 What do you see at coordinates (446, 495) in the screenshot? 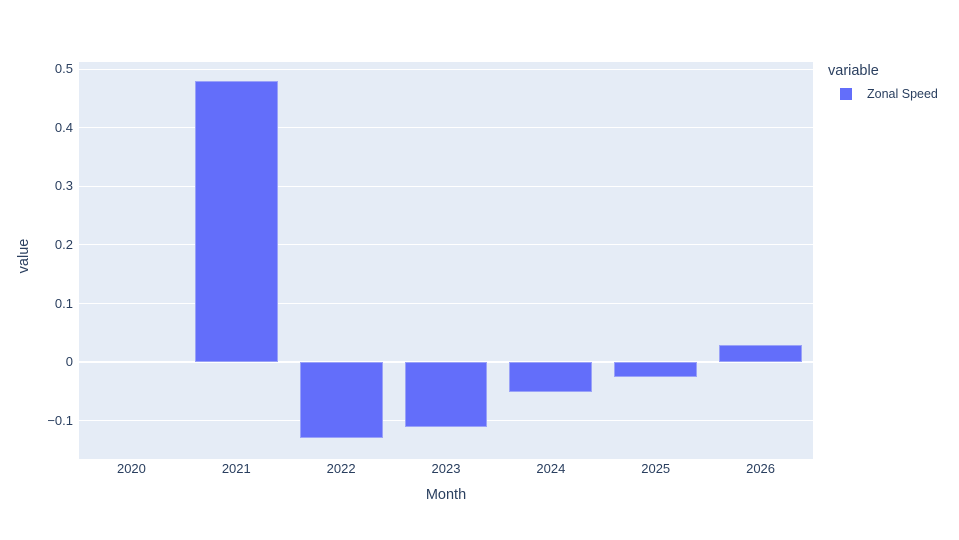
I see `x-axis-title: Month` at bounding box center [446, 495].